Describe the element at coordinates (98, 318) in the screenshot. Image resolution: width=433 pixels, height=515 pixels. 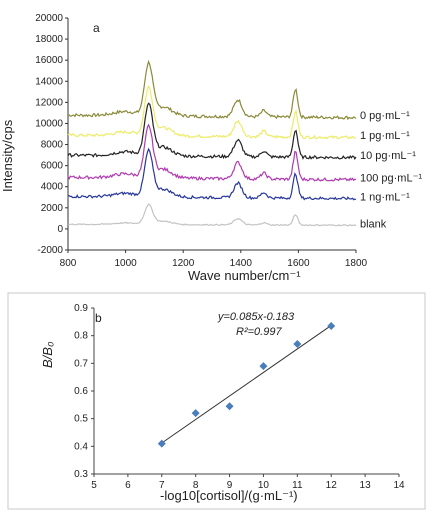
I see `chart-b-panel-label: b` at that location.